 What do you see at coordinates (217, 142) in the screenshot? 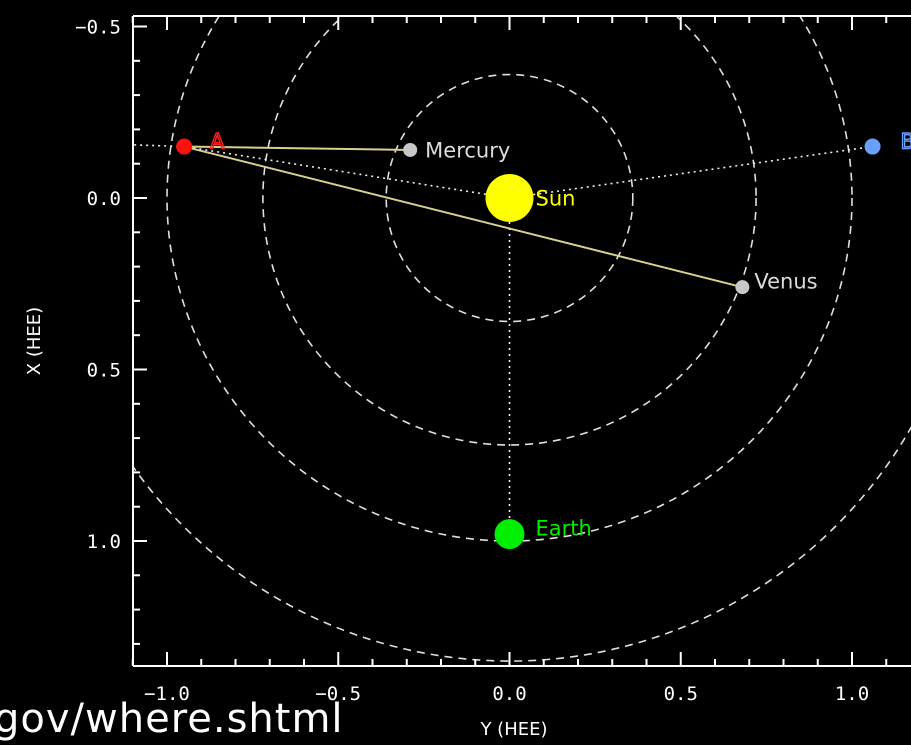
I see `body-stereo-a-label: A` at bounding box center [217, 142].